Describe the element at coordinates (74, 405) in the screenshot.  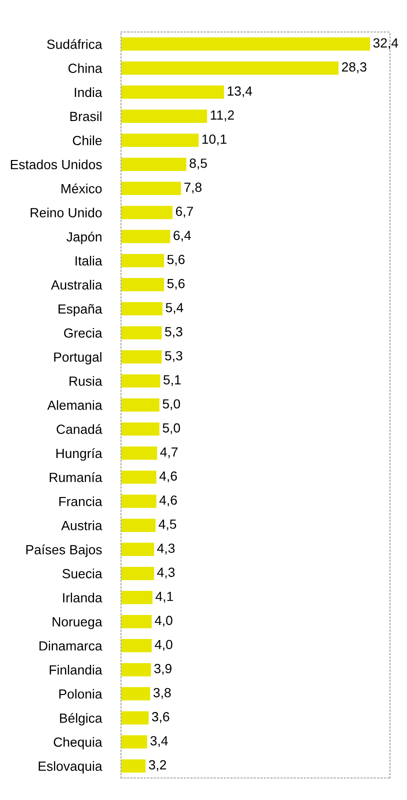
I see `y-tick-label: Alemania` at that location.